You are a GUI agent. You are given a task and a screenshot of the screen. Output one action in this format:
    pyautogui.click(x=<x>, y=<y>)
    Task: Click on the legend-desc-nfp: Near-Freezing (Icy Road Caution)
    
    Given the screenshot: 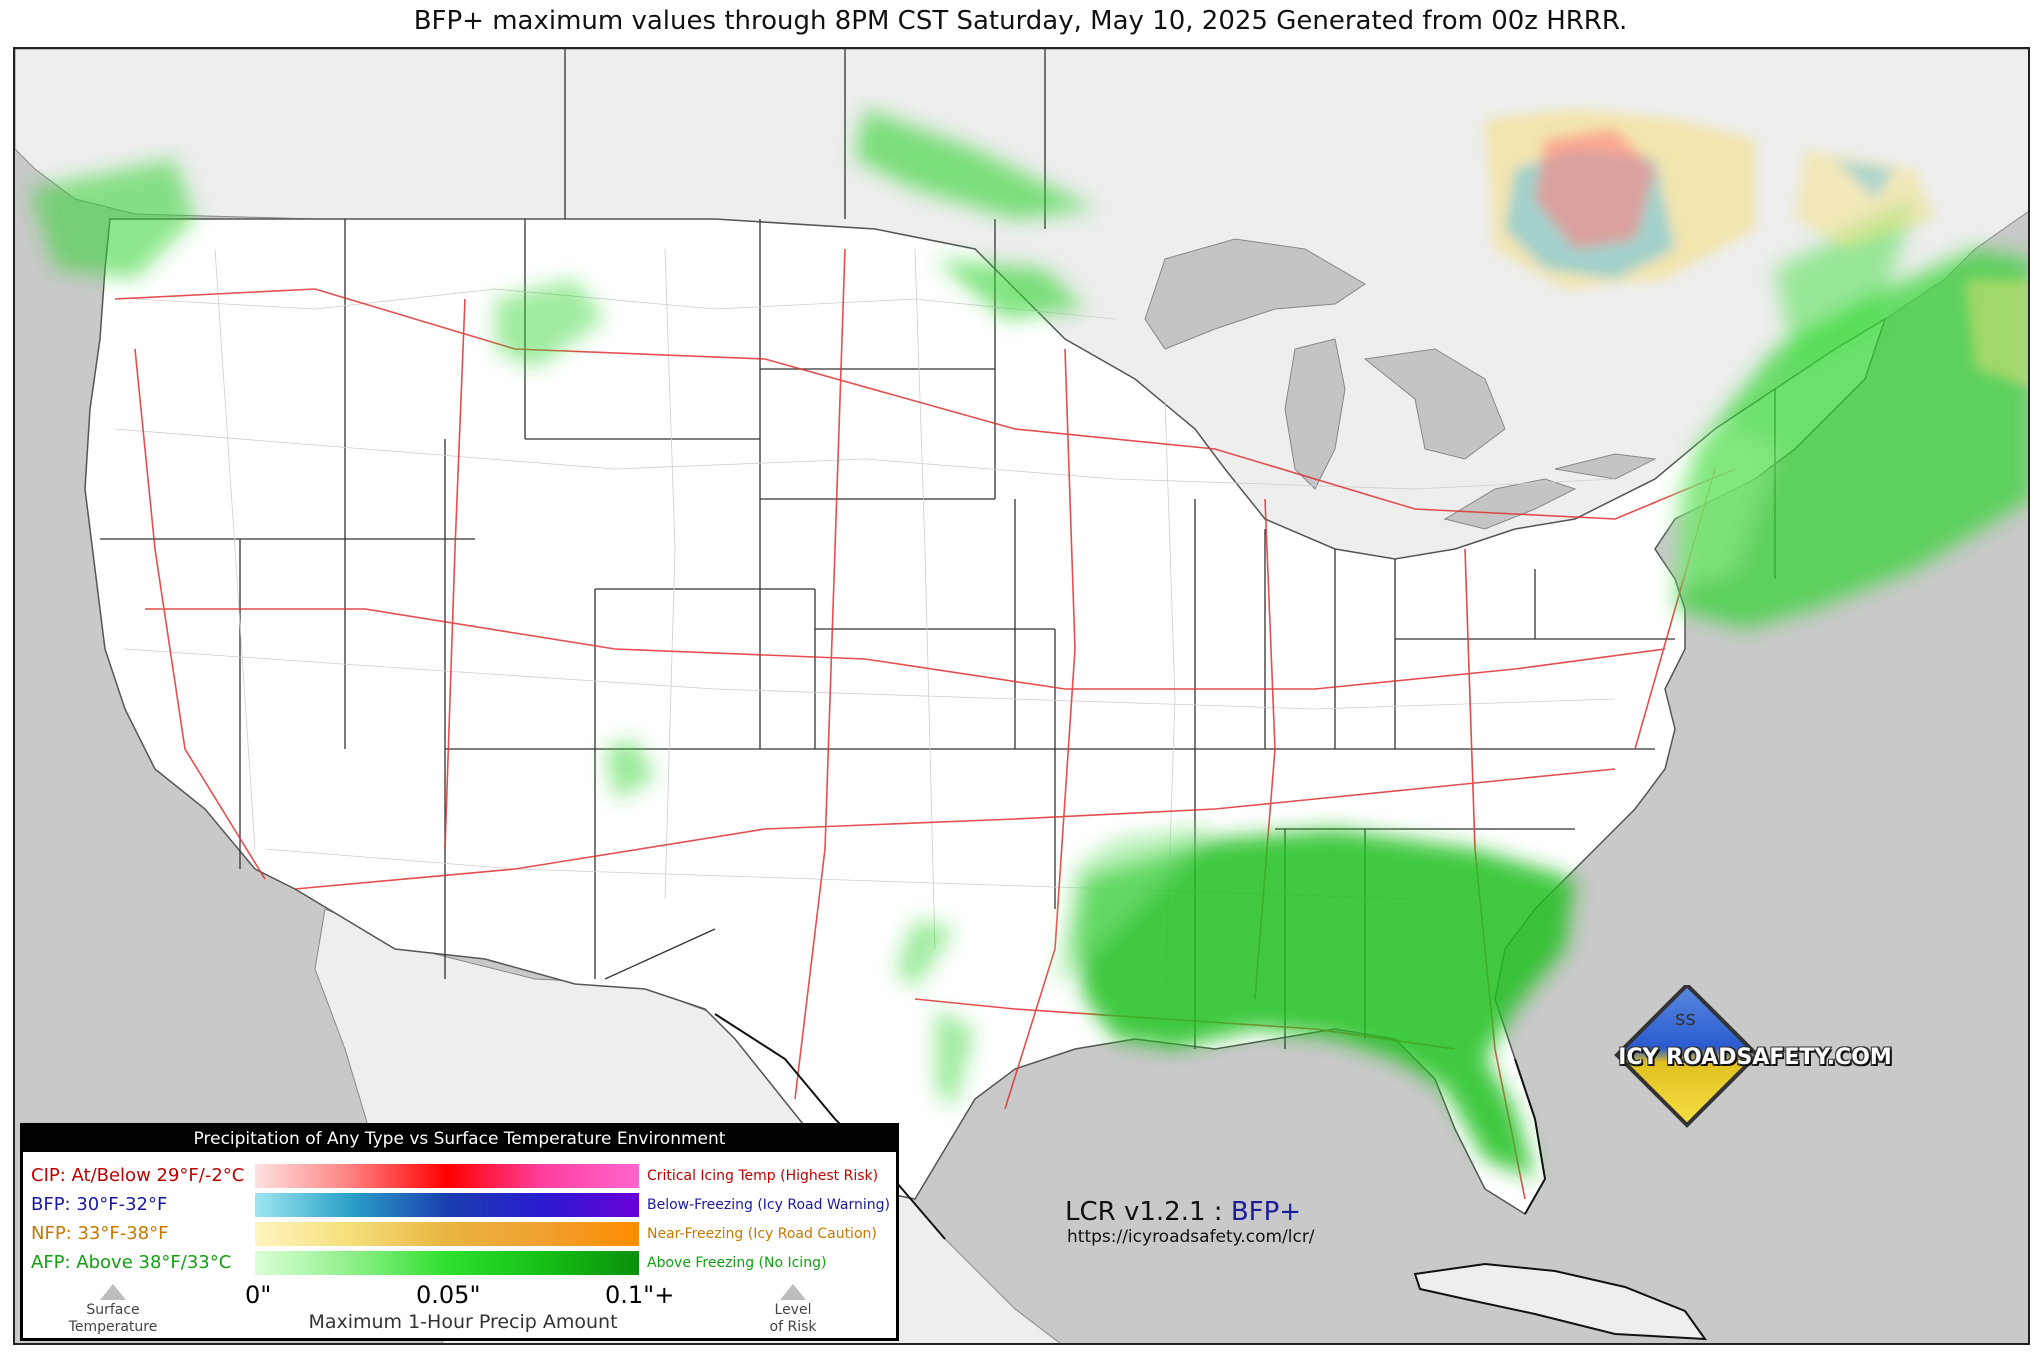 What is the action you would take?
    pyautogui.click(x=762, y=1234)
    